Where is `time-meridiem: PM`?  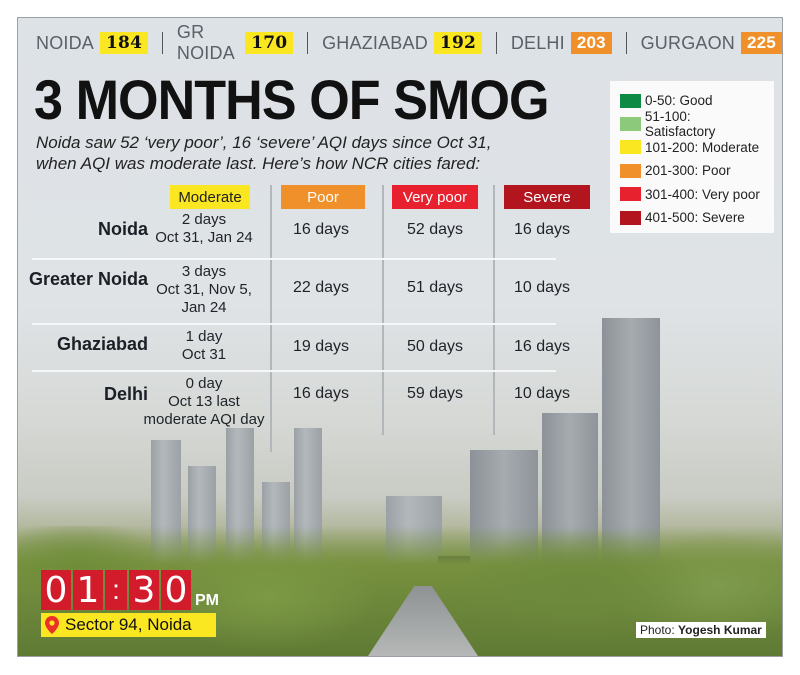
time-meridiem: PM is located at coordinates (207, 600).